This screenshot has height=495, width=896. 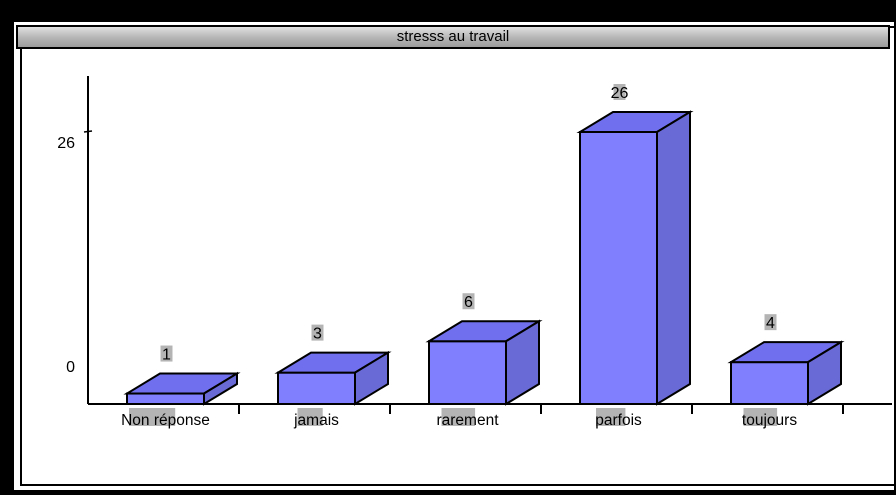 I want to click on category-label: toujours, so click(x=769, y=420).